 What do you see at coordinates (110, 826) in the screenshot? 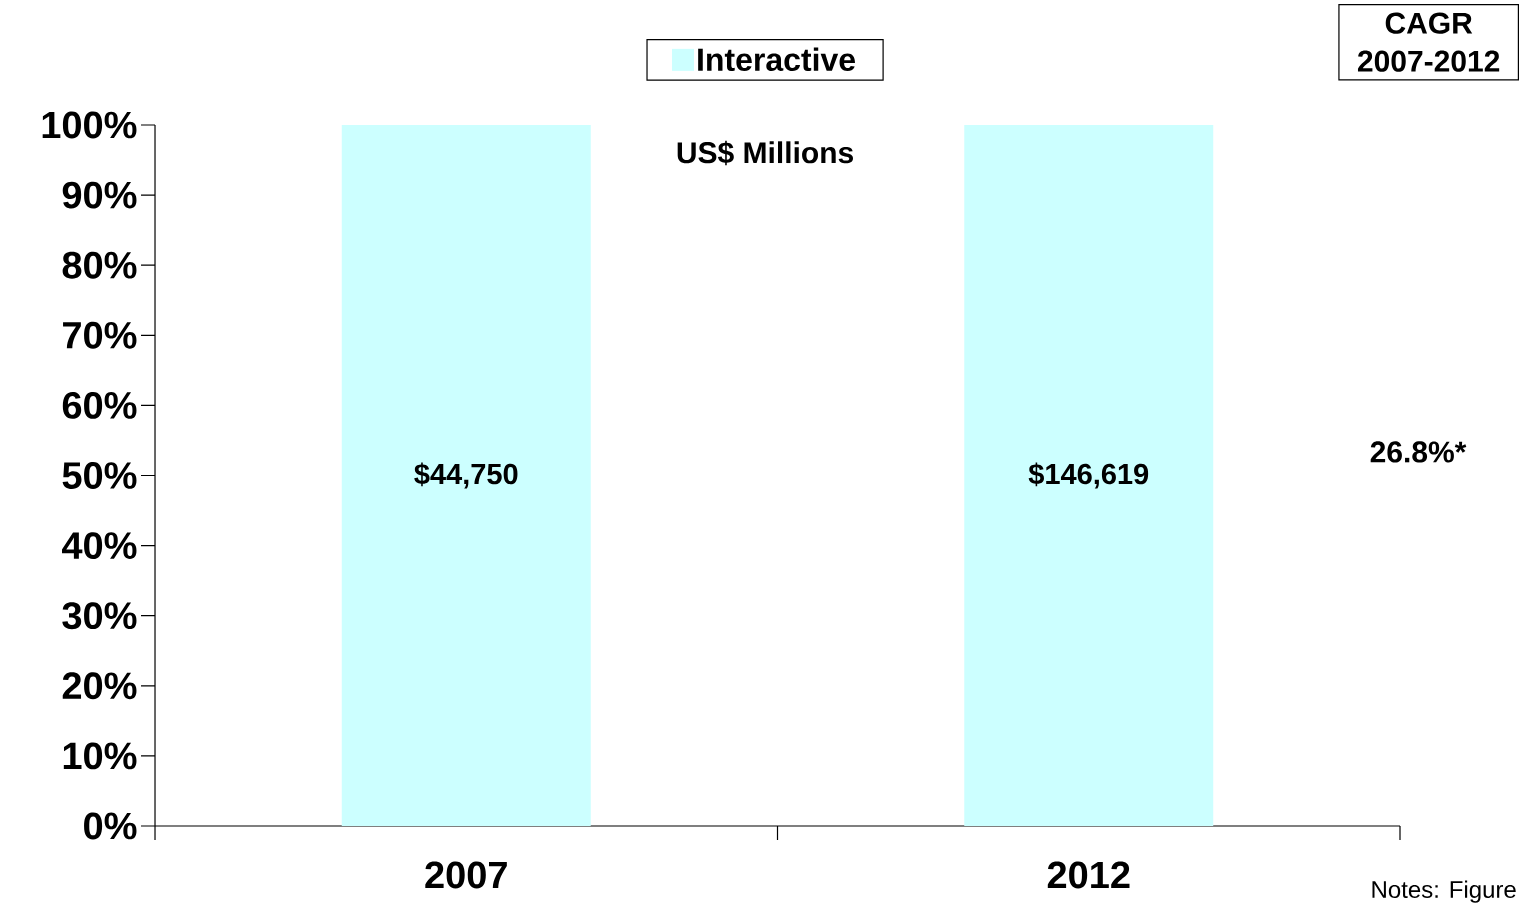
I see `y-tick-label: 0%` at bounding box center [110, 826].